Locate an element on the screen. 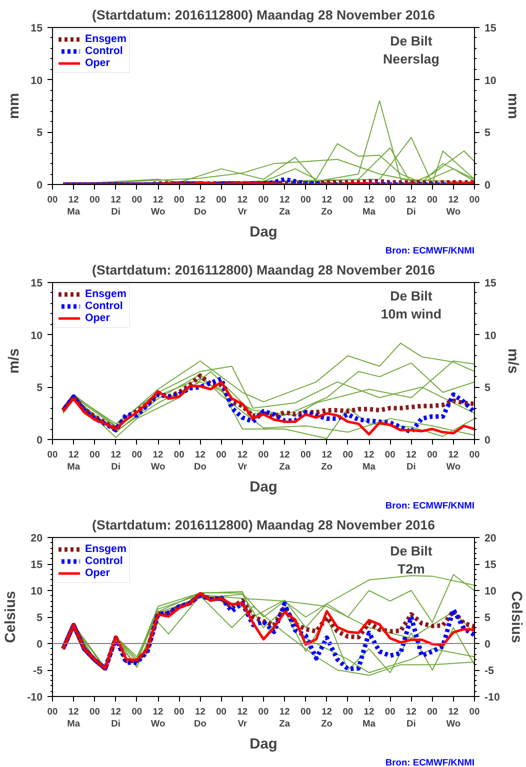 The width and height of the screenshot is (526, 767). y2-tick-label: 0 is located at coordinates (487, 440).